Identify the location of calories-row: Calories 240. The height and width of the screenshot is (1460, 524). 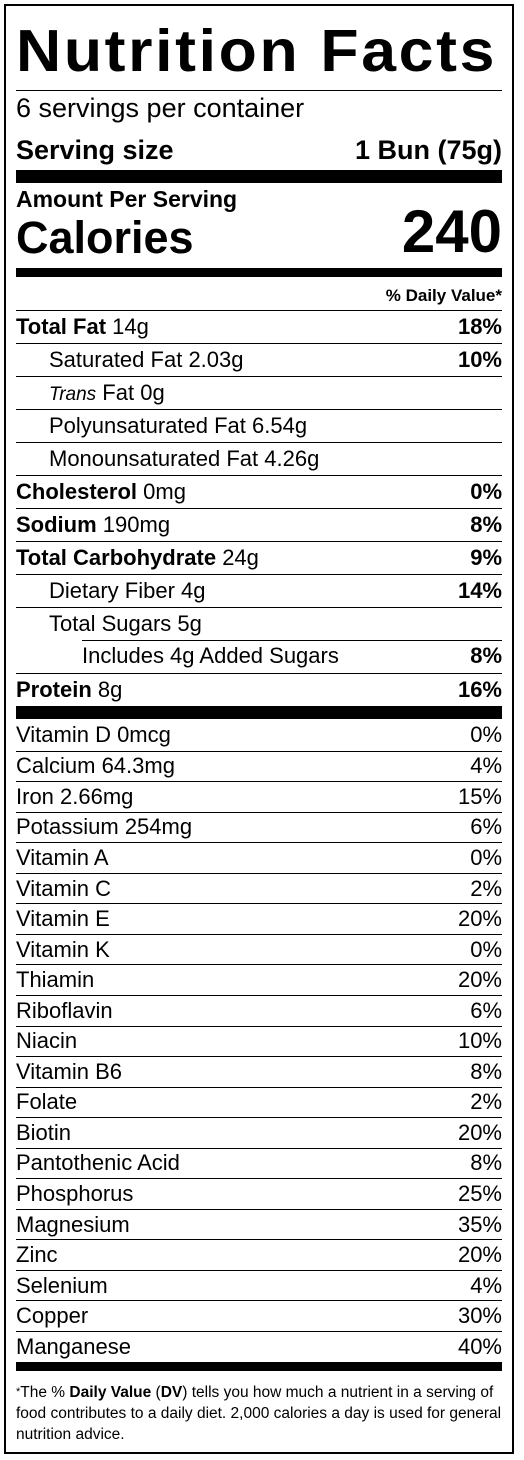
(259, 231).